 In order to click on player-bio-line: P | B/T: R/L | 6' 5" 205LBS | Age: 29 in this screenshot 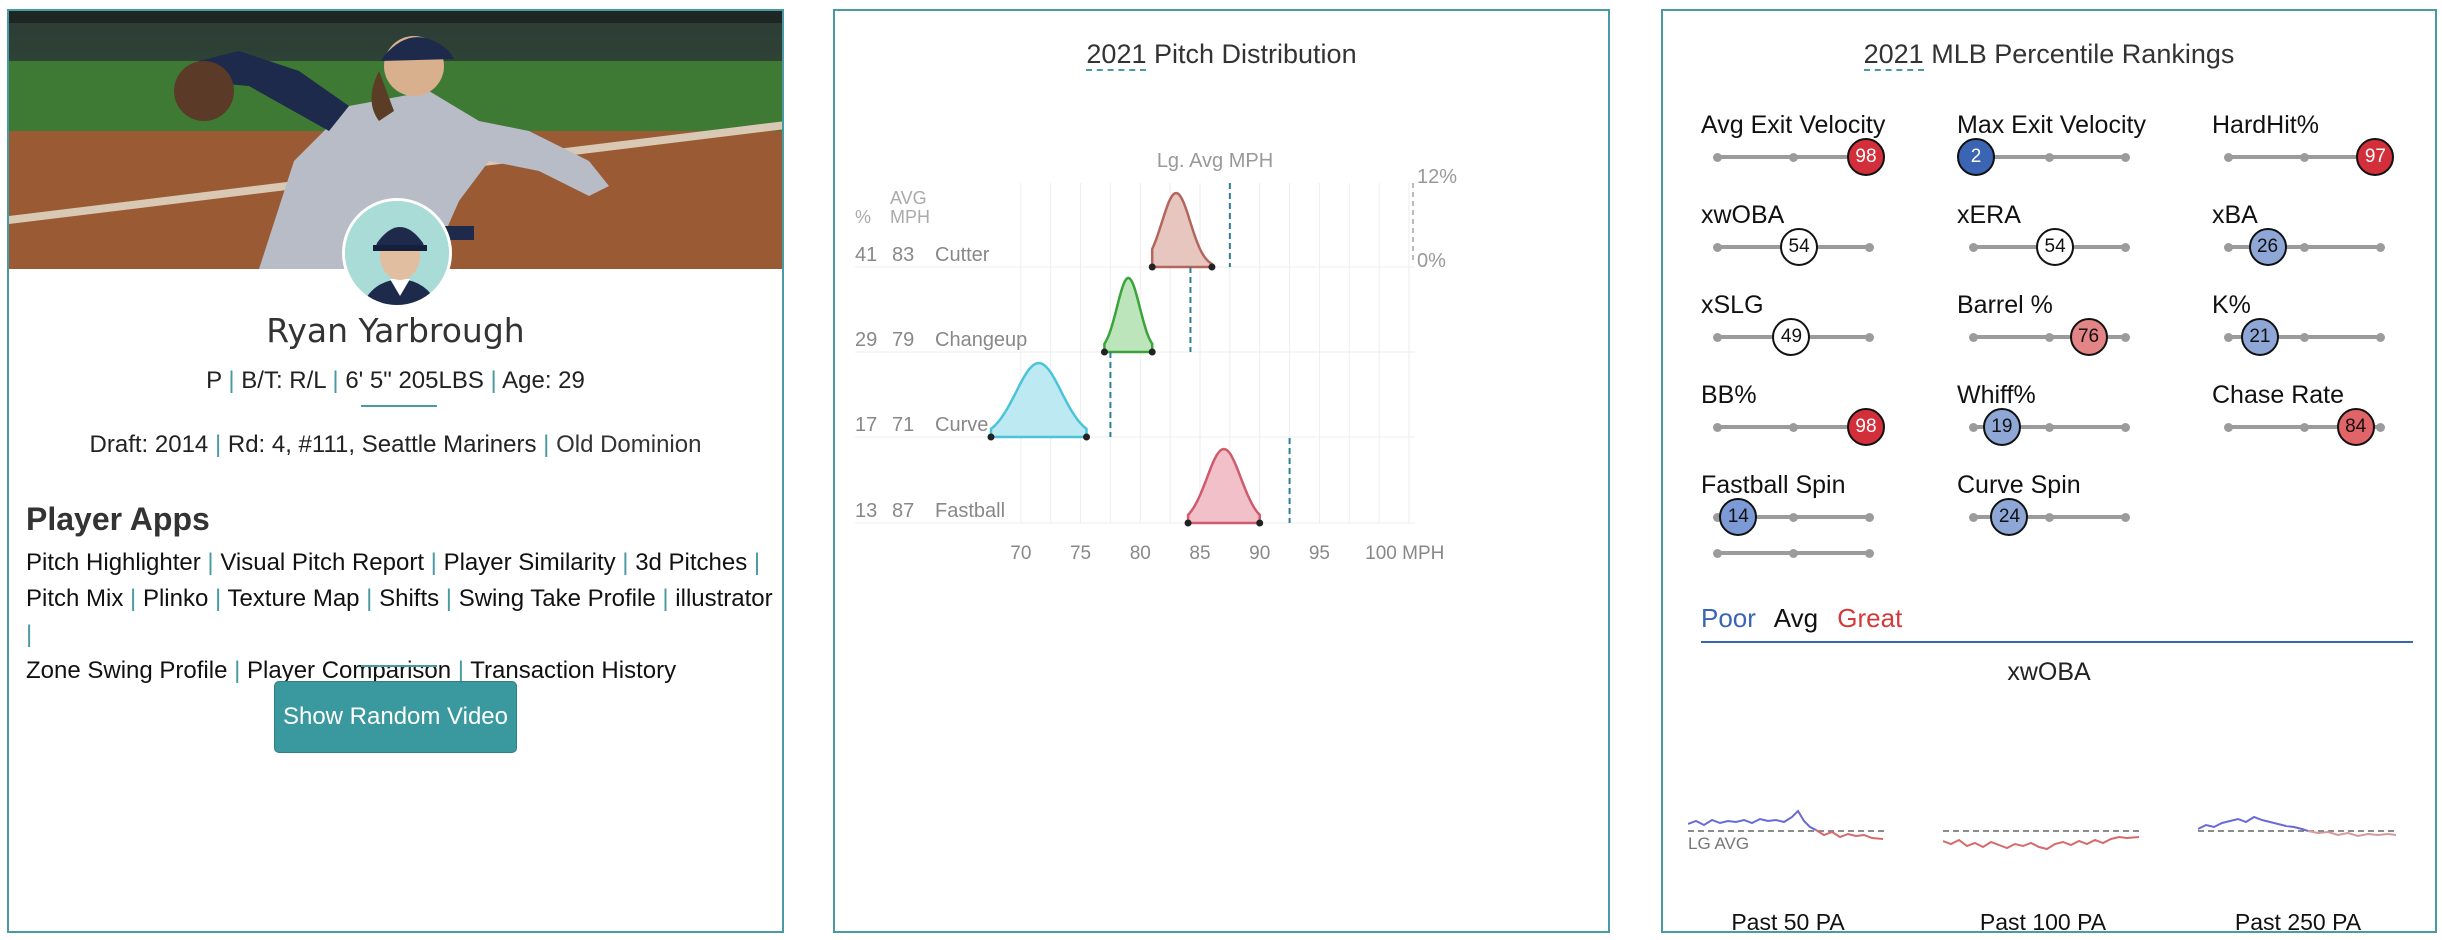, I will do `click(395, 380)`.